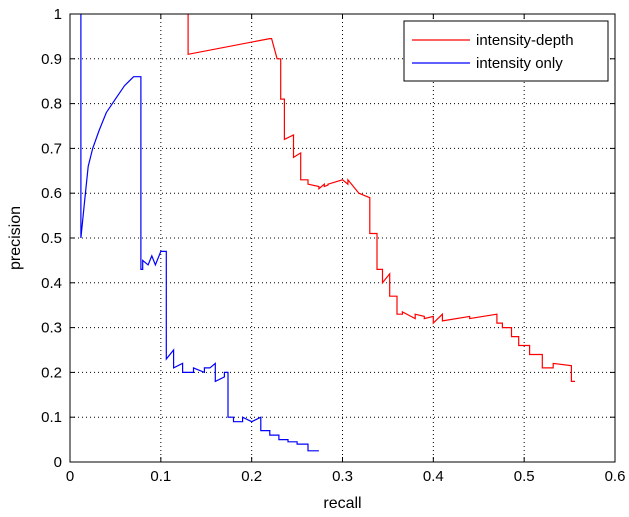  What do you see at coordinates (251, 476) in the screenshot?
I see `x-tick-label: 0.2` at bounding box center [251, 476].